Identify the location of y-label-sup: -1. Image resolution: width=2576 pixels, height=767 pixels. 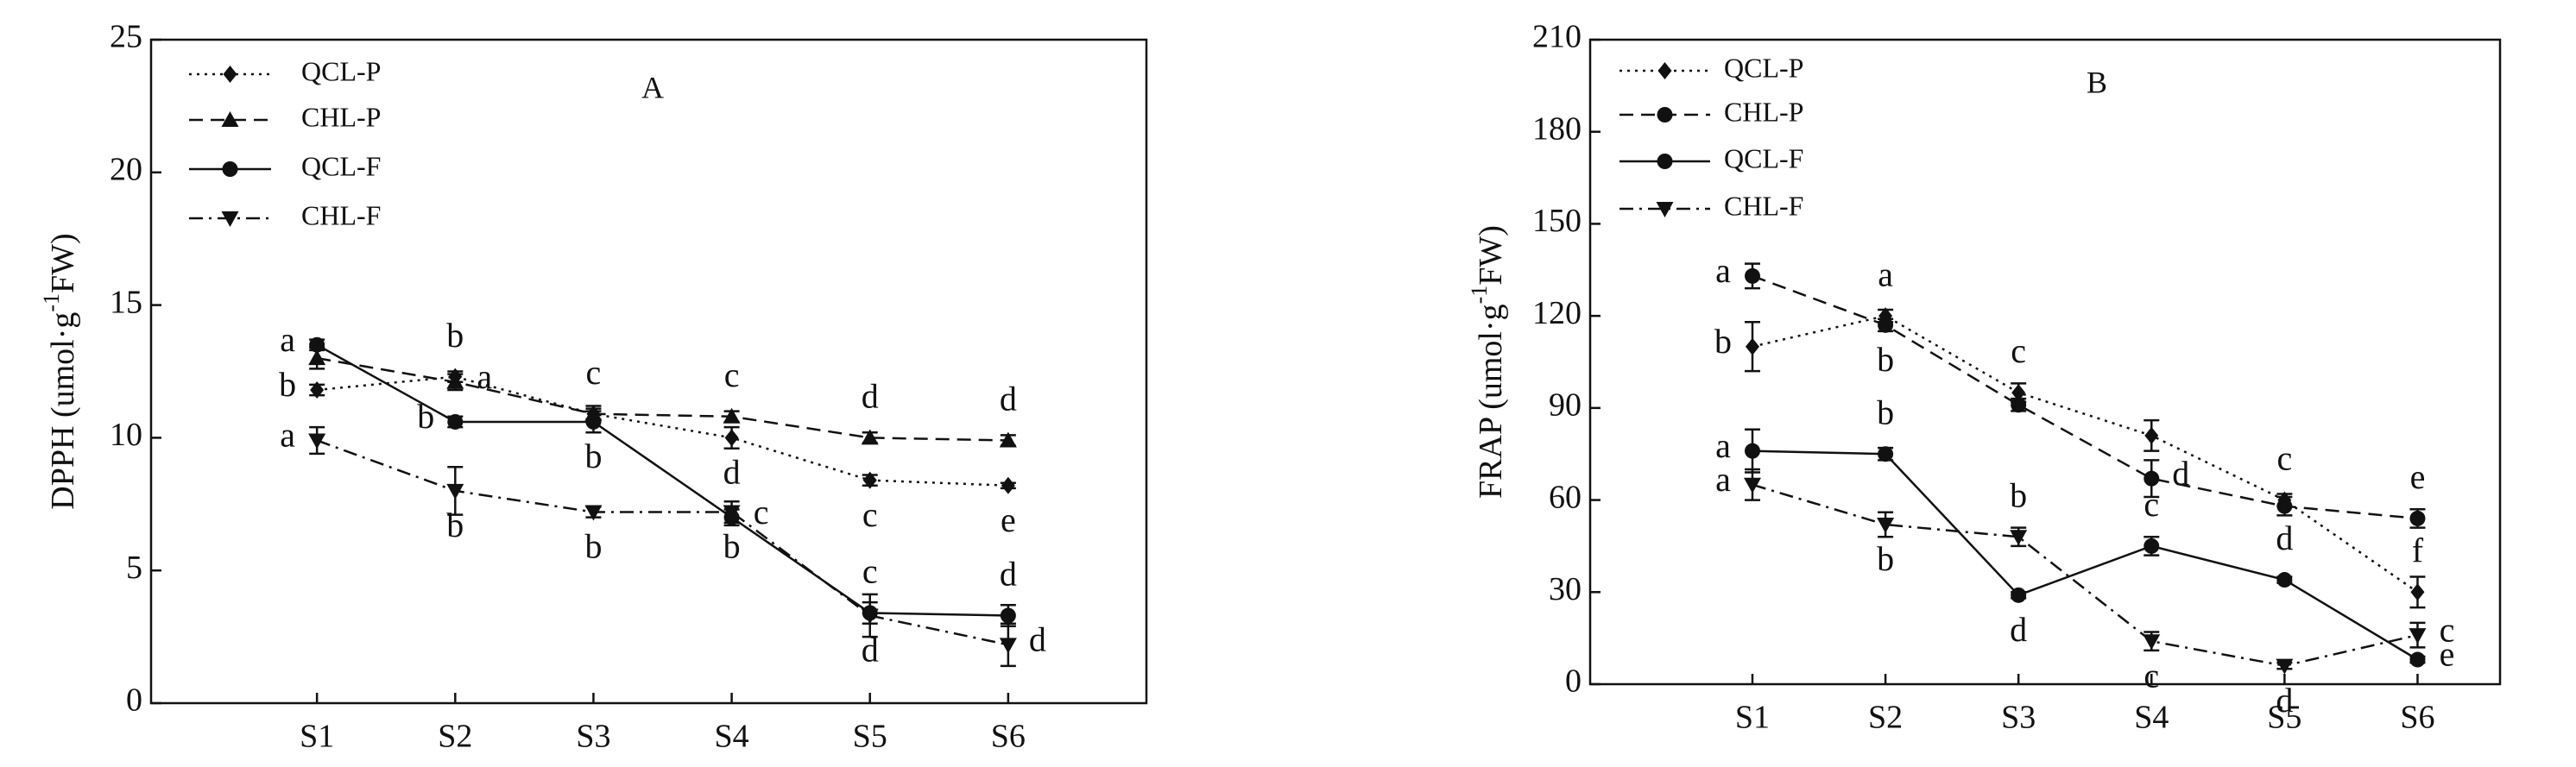
(51, 302).